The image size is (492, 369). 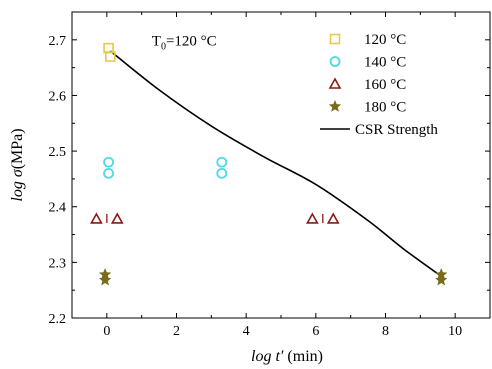 I want to click on legend-marker-120c, so click(x=335, y=39).